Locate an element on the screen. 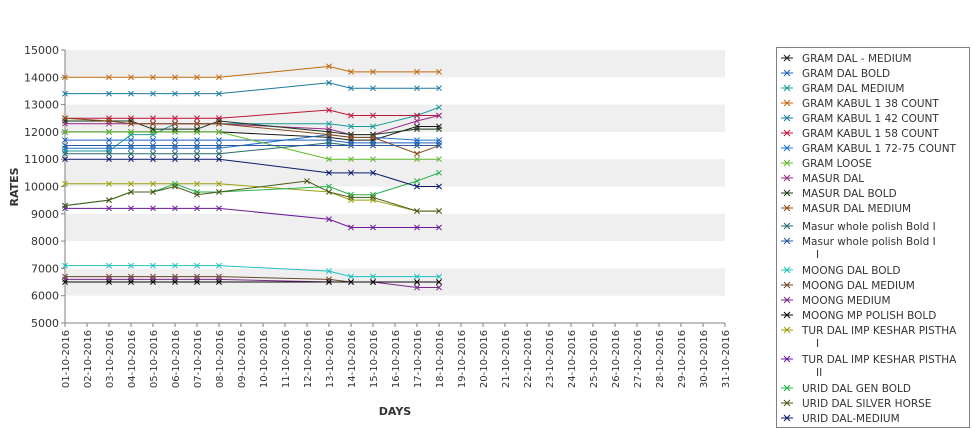 This screenshot has width=975, height=429. legend-item: MOONG DAL MEDIUM is located at coordinates (848, 286).